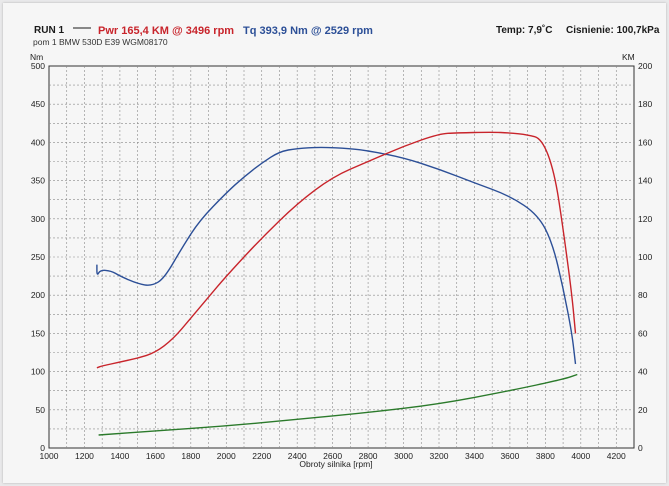  I want to click on x-tick-label: 1400, so click(119, 456).